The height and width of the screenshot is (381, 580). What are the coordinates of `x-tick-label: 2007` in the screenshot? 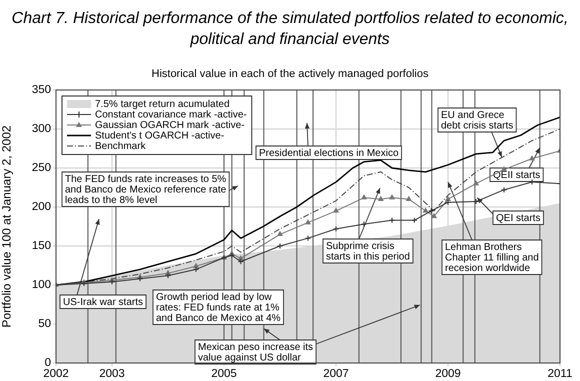 It's located at (336, 374).